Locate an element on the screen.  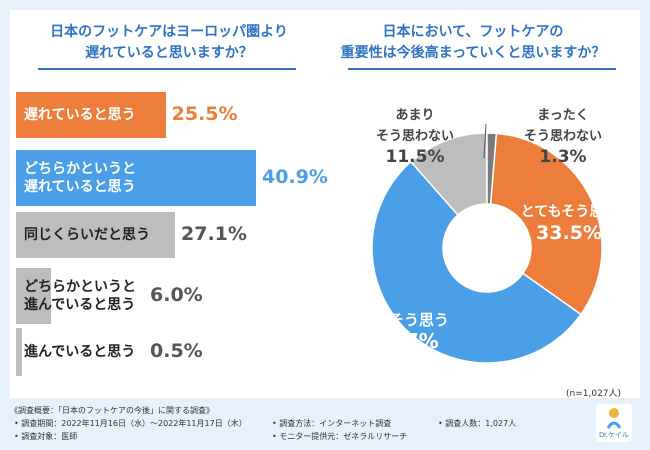
bar-3: 同じくらいだと思う is located at coordinates (96, 235).